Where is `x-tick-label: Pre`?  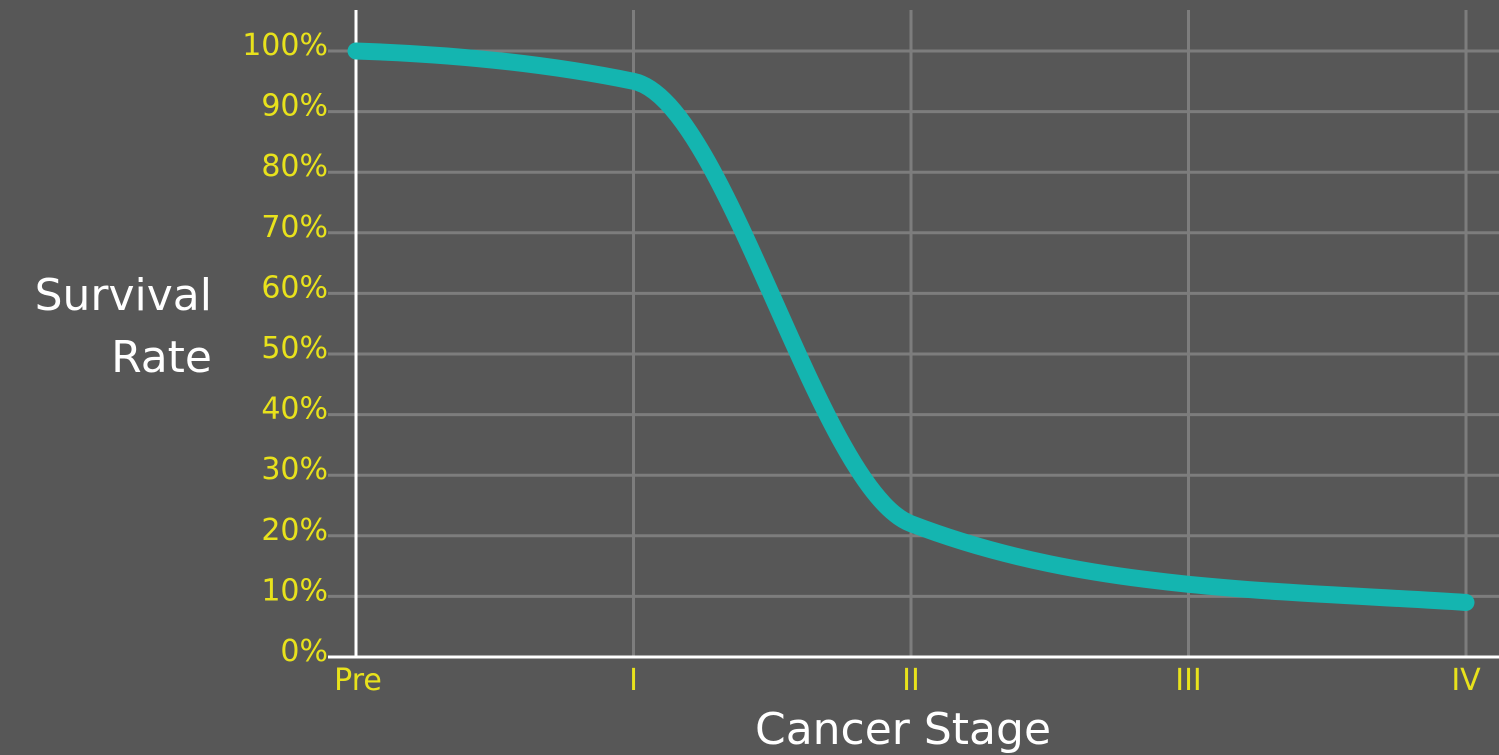
x-tick-label: Pre is located at coordinates (358, 680).